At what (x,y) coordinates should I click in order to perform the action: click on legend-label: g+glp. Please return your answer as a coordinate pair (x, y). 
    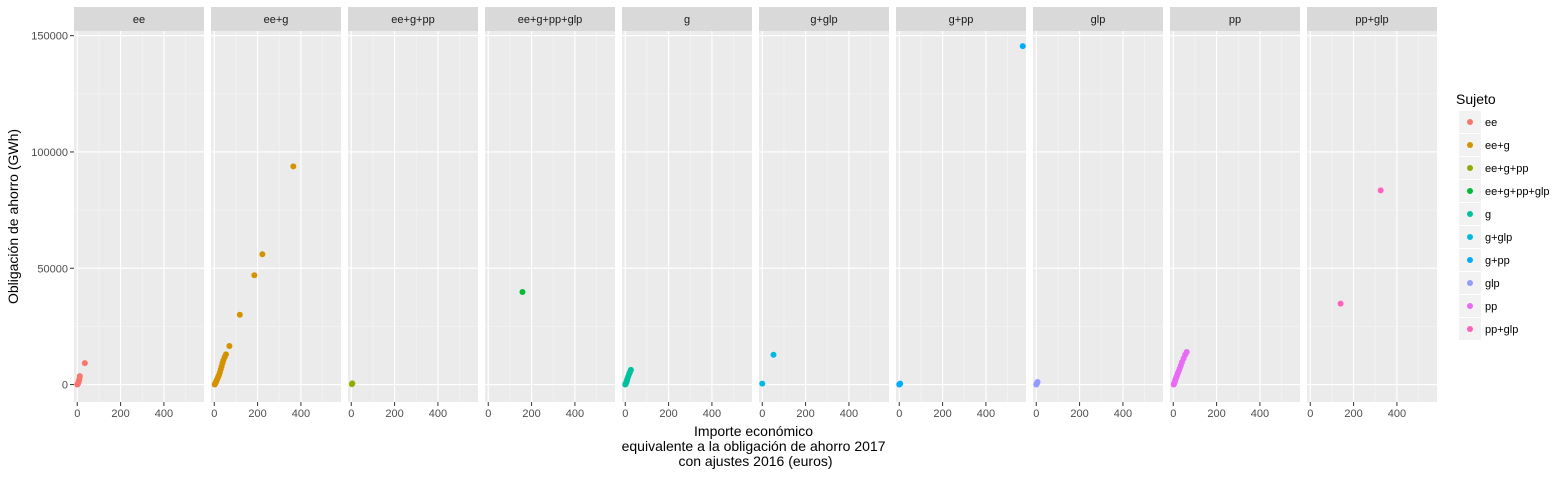
    Looking at the image, I should click on (1498, 238).